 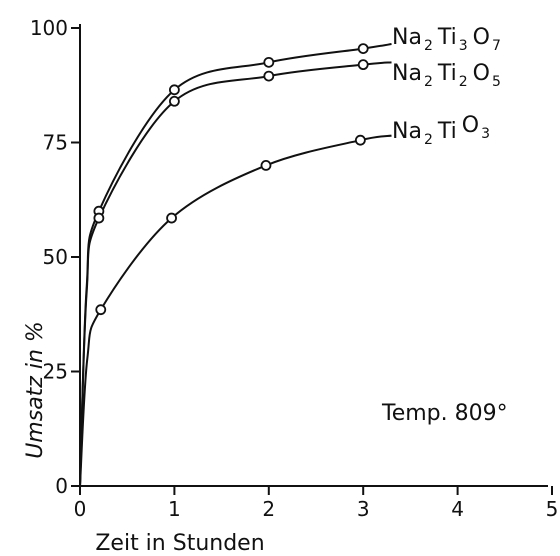 I want to click on temperature-annotation: Temp. 809°, so click(x=444, y=413).